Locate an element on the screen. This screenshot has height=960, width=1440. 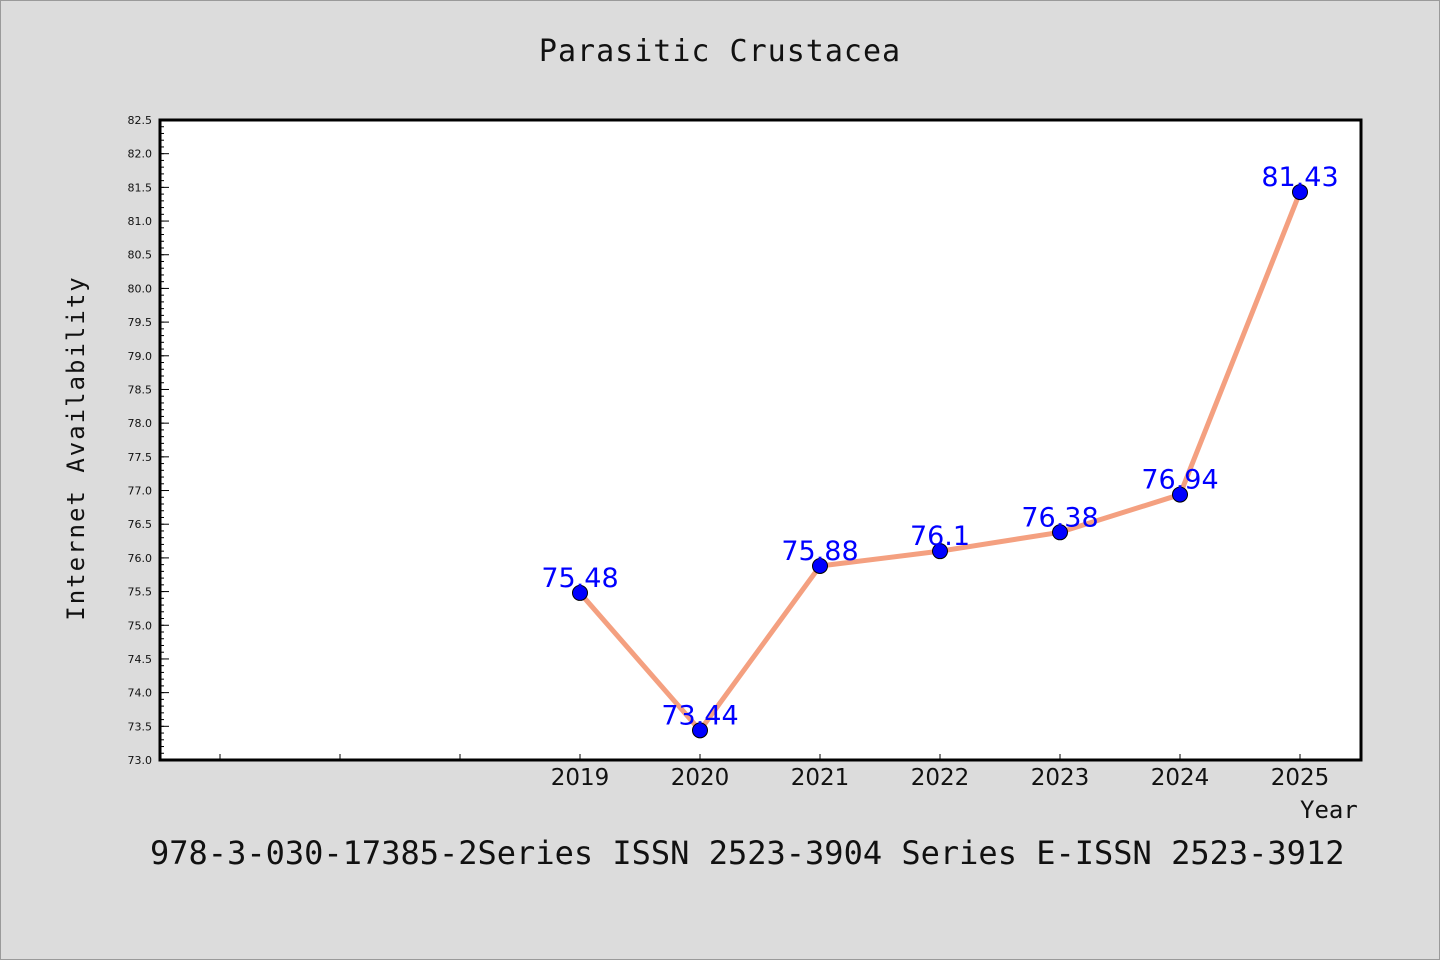
x-tick-label: 2021 is located at coordinates (820, 778).